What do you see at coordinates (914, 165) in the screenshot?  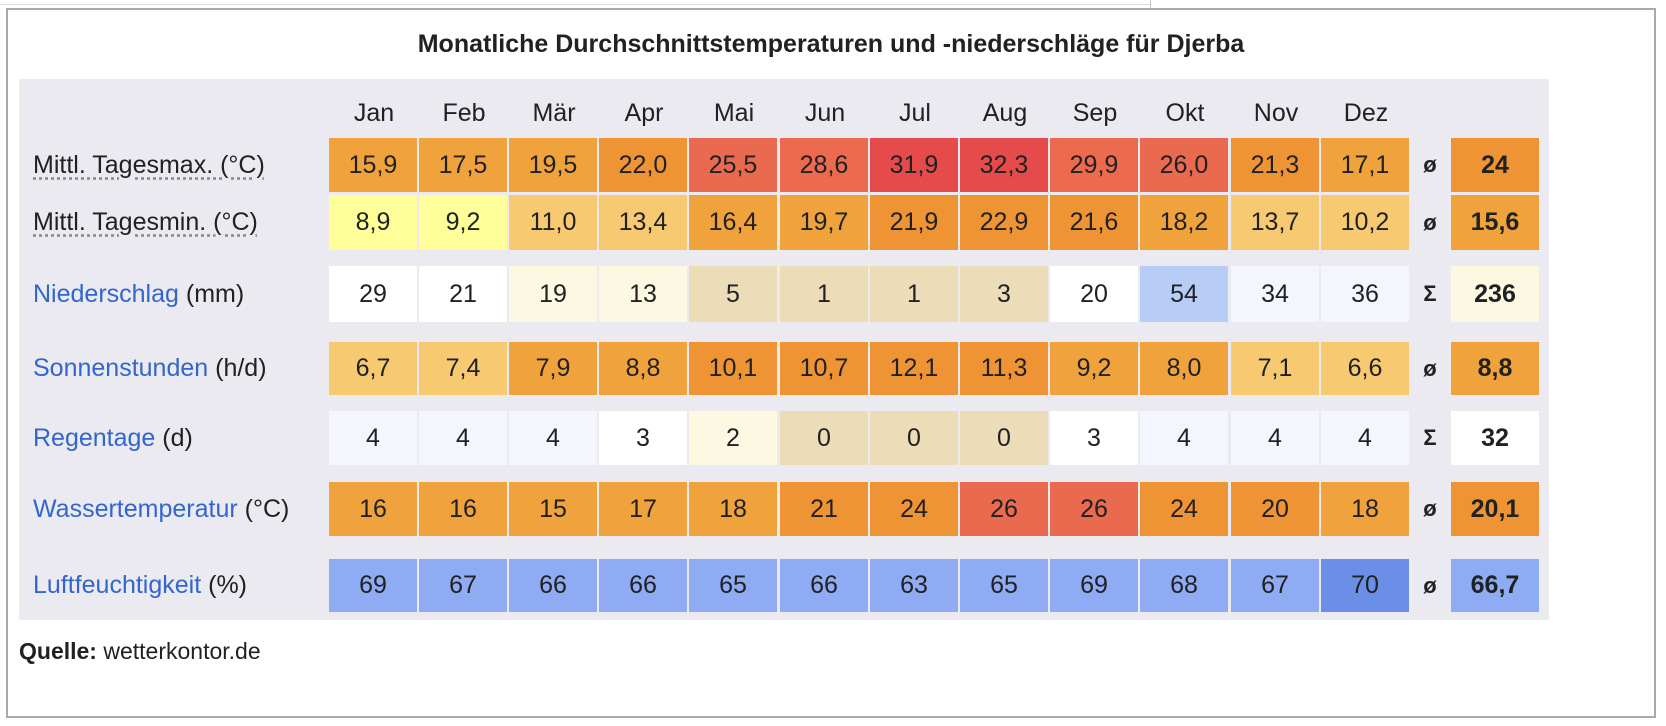 I see `table-cell-tagesmax-jul: 31,9` at bounding box center [914, 165].